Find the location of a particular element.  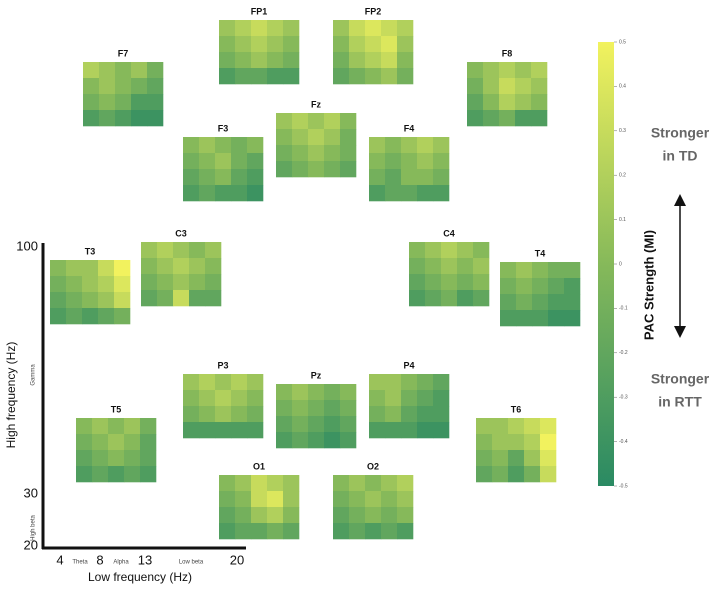

colorbar-tick-label: 0.1 is located at coordinates (622, 220).